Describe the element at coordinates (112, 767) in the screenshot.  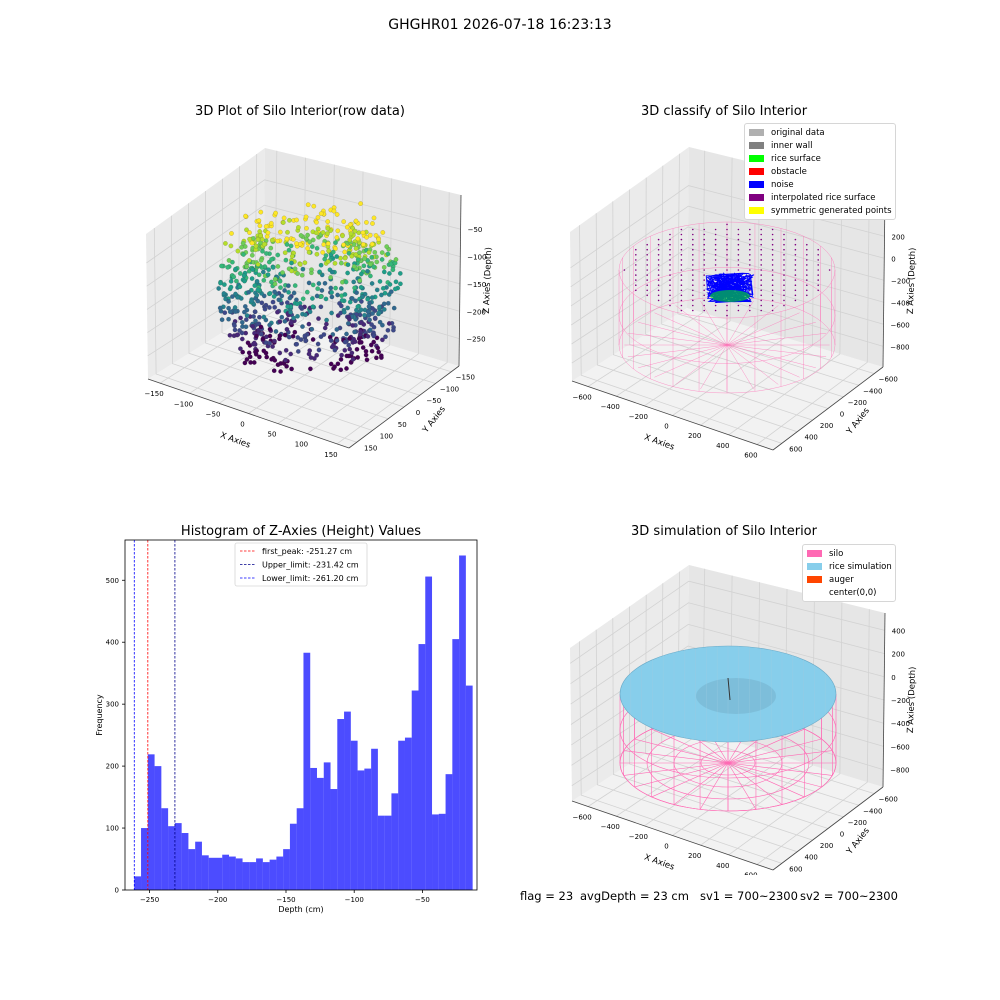
I see `y-tick-label: 200` at that location.